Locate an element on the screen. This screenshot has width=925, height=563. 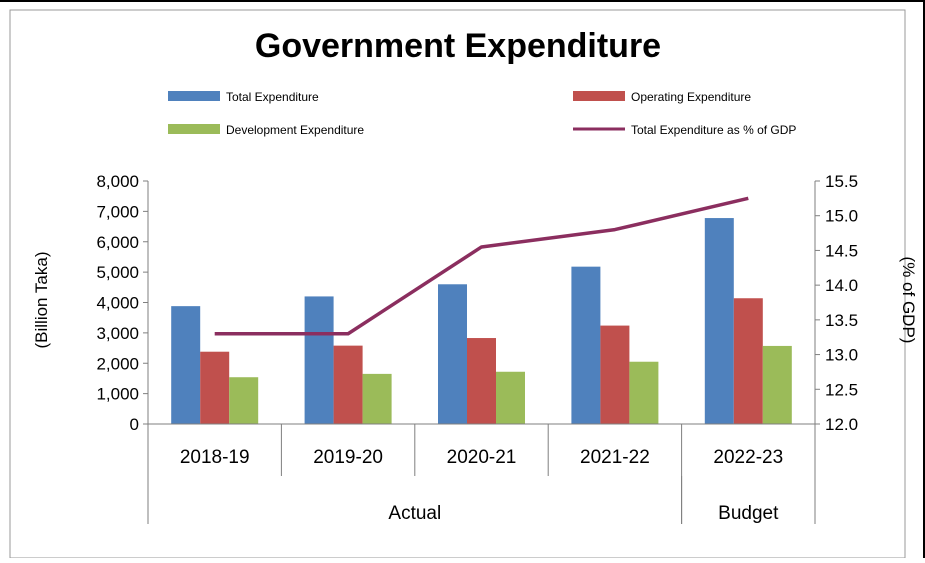
legend-label-development-expenditure: Development Expenditure is located at coordinates (295, 130).